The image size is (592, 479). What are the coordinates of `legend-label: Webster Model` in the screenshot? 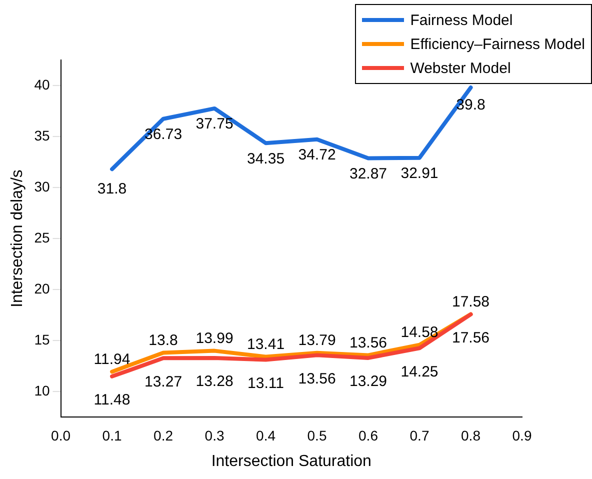 It's located at (460, 68).